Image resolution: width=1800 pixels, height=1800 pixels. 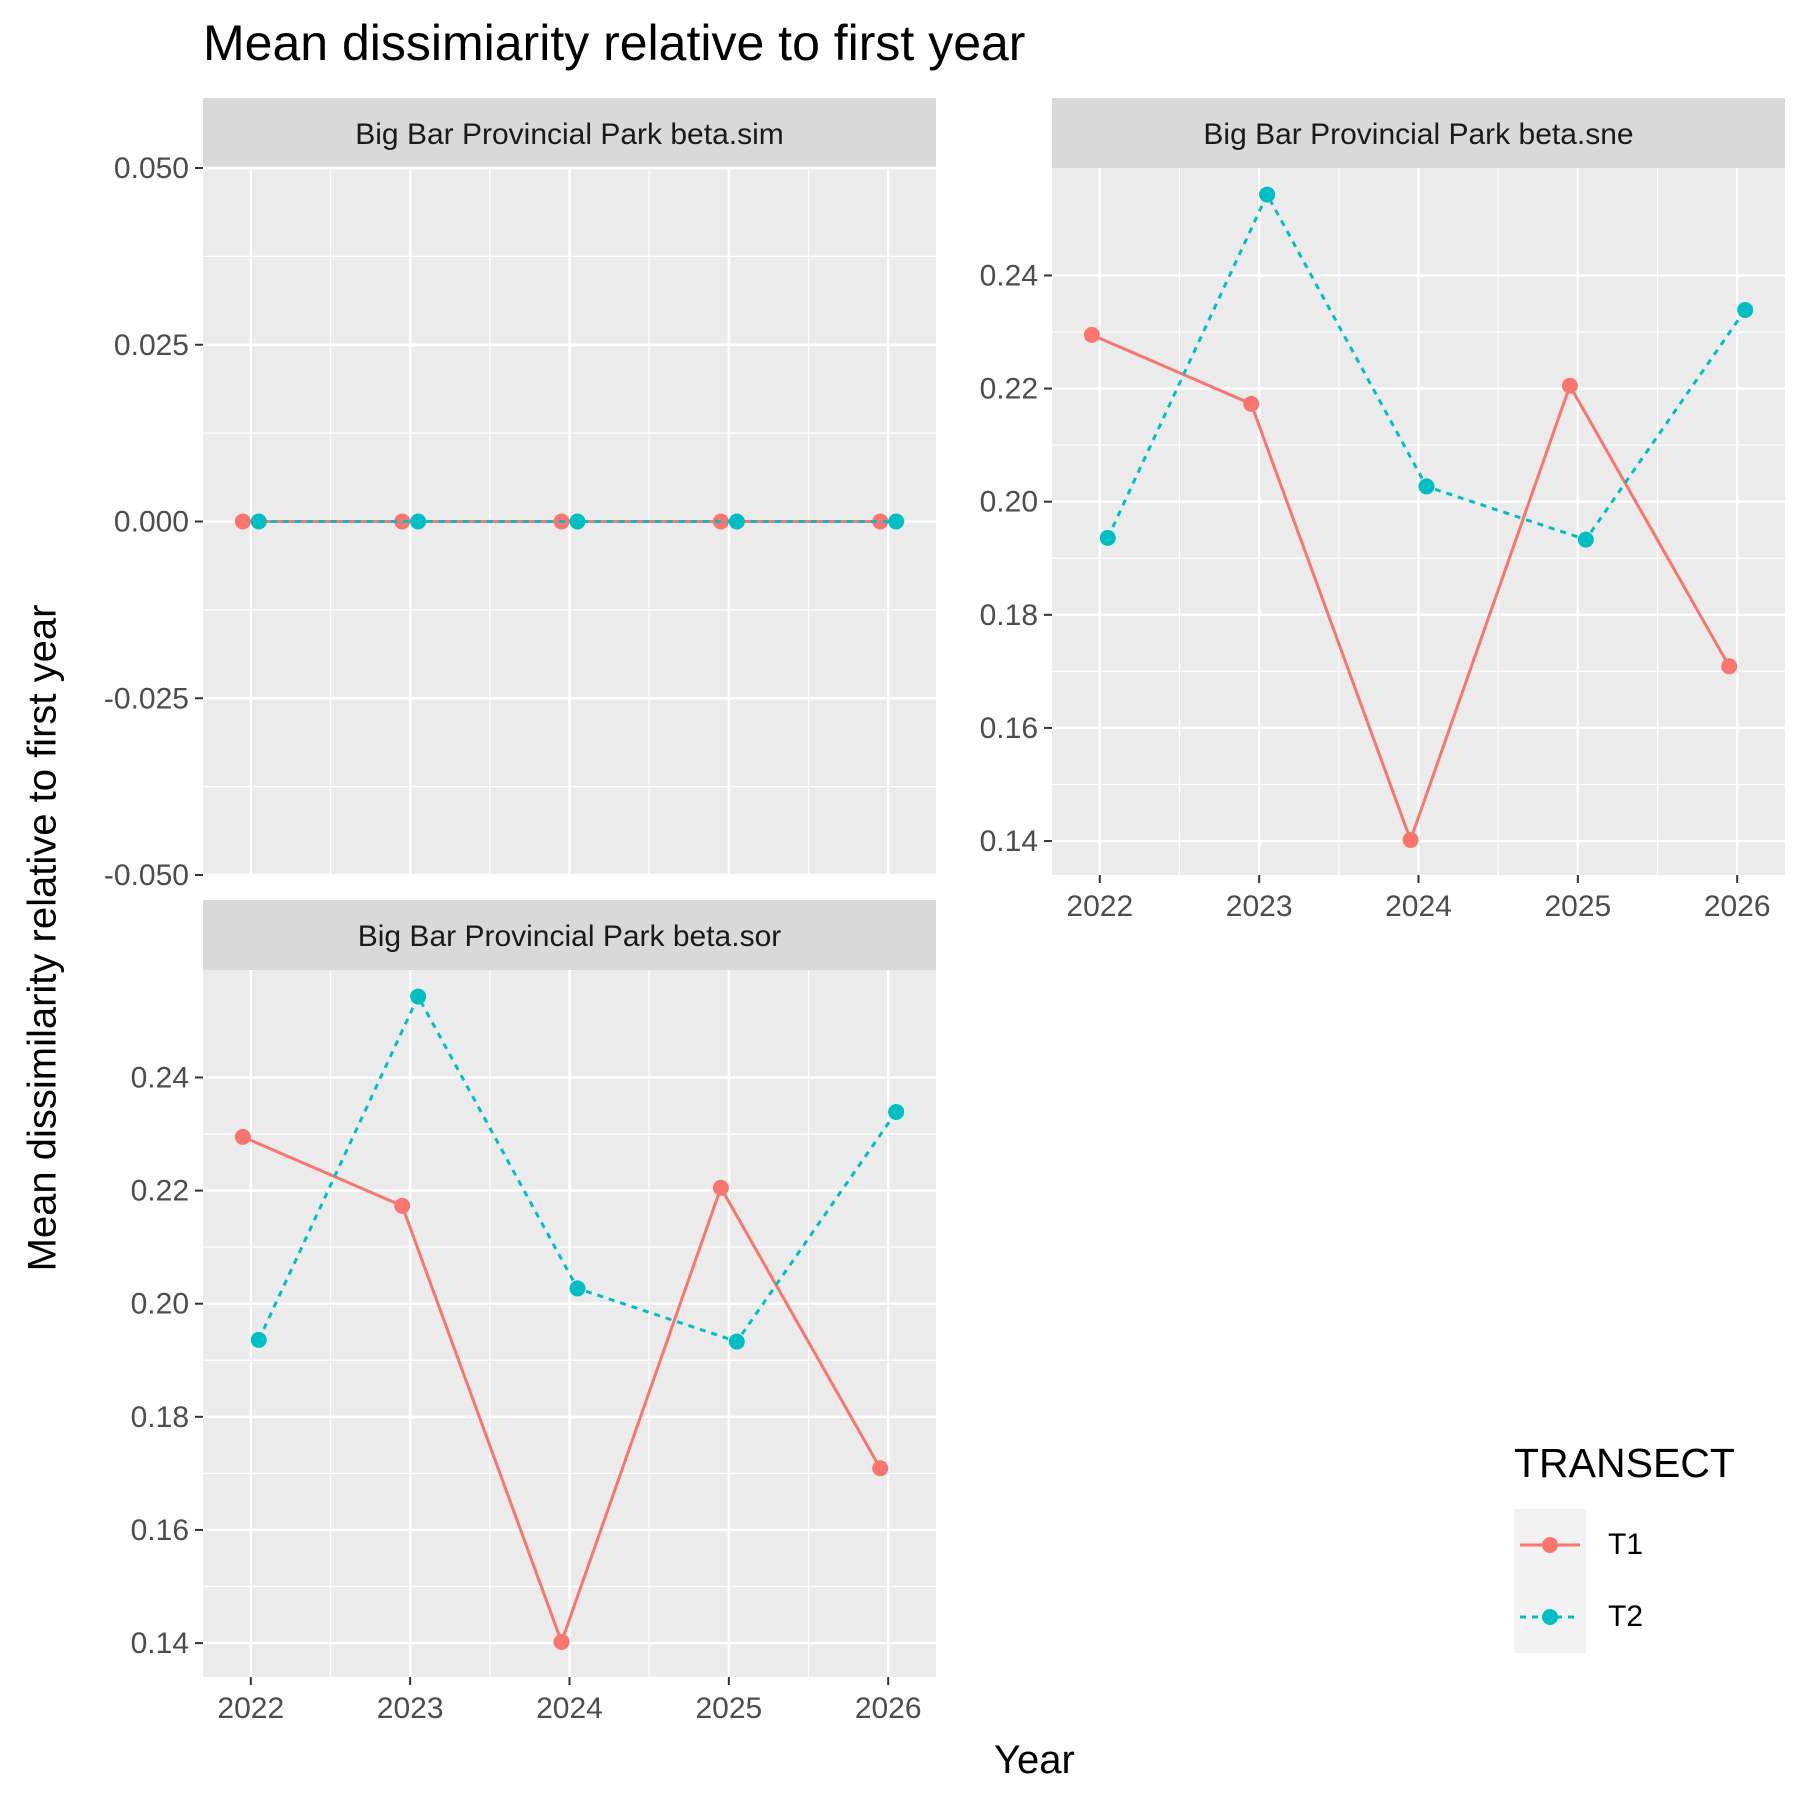 I want to click on facet-strip-label: Big Bar Provincial Park beta.sim, so click(x=569, y=134).